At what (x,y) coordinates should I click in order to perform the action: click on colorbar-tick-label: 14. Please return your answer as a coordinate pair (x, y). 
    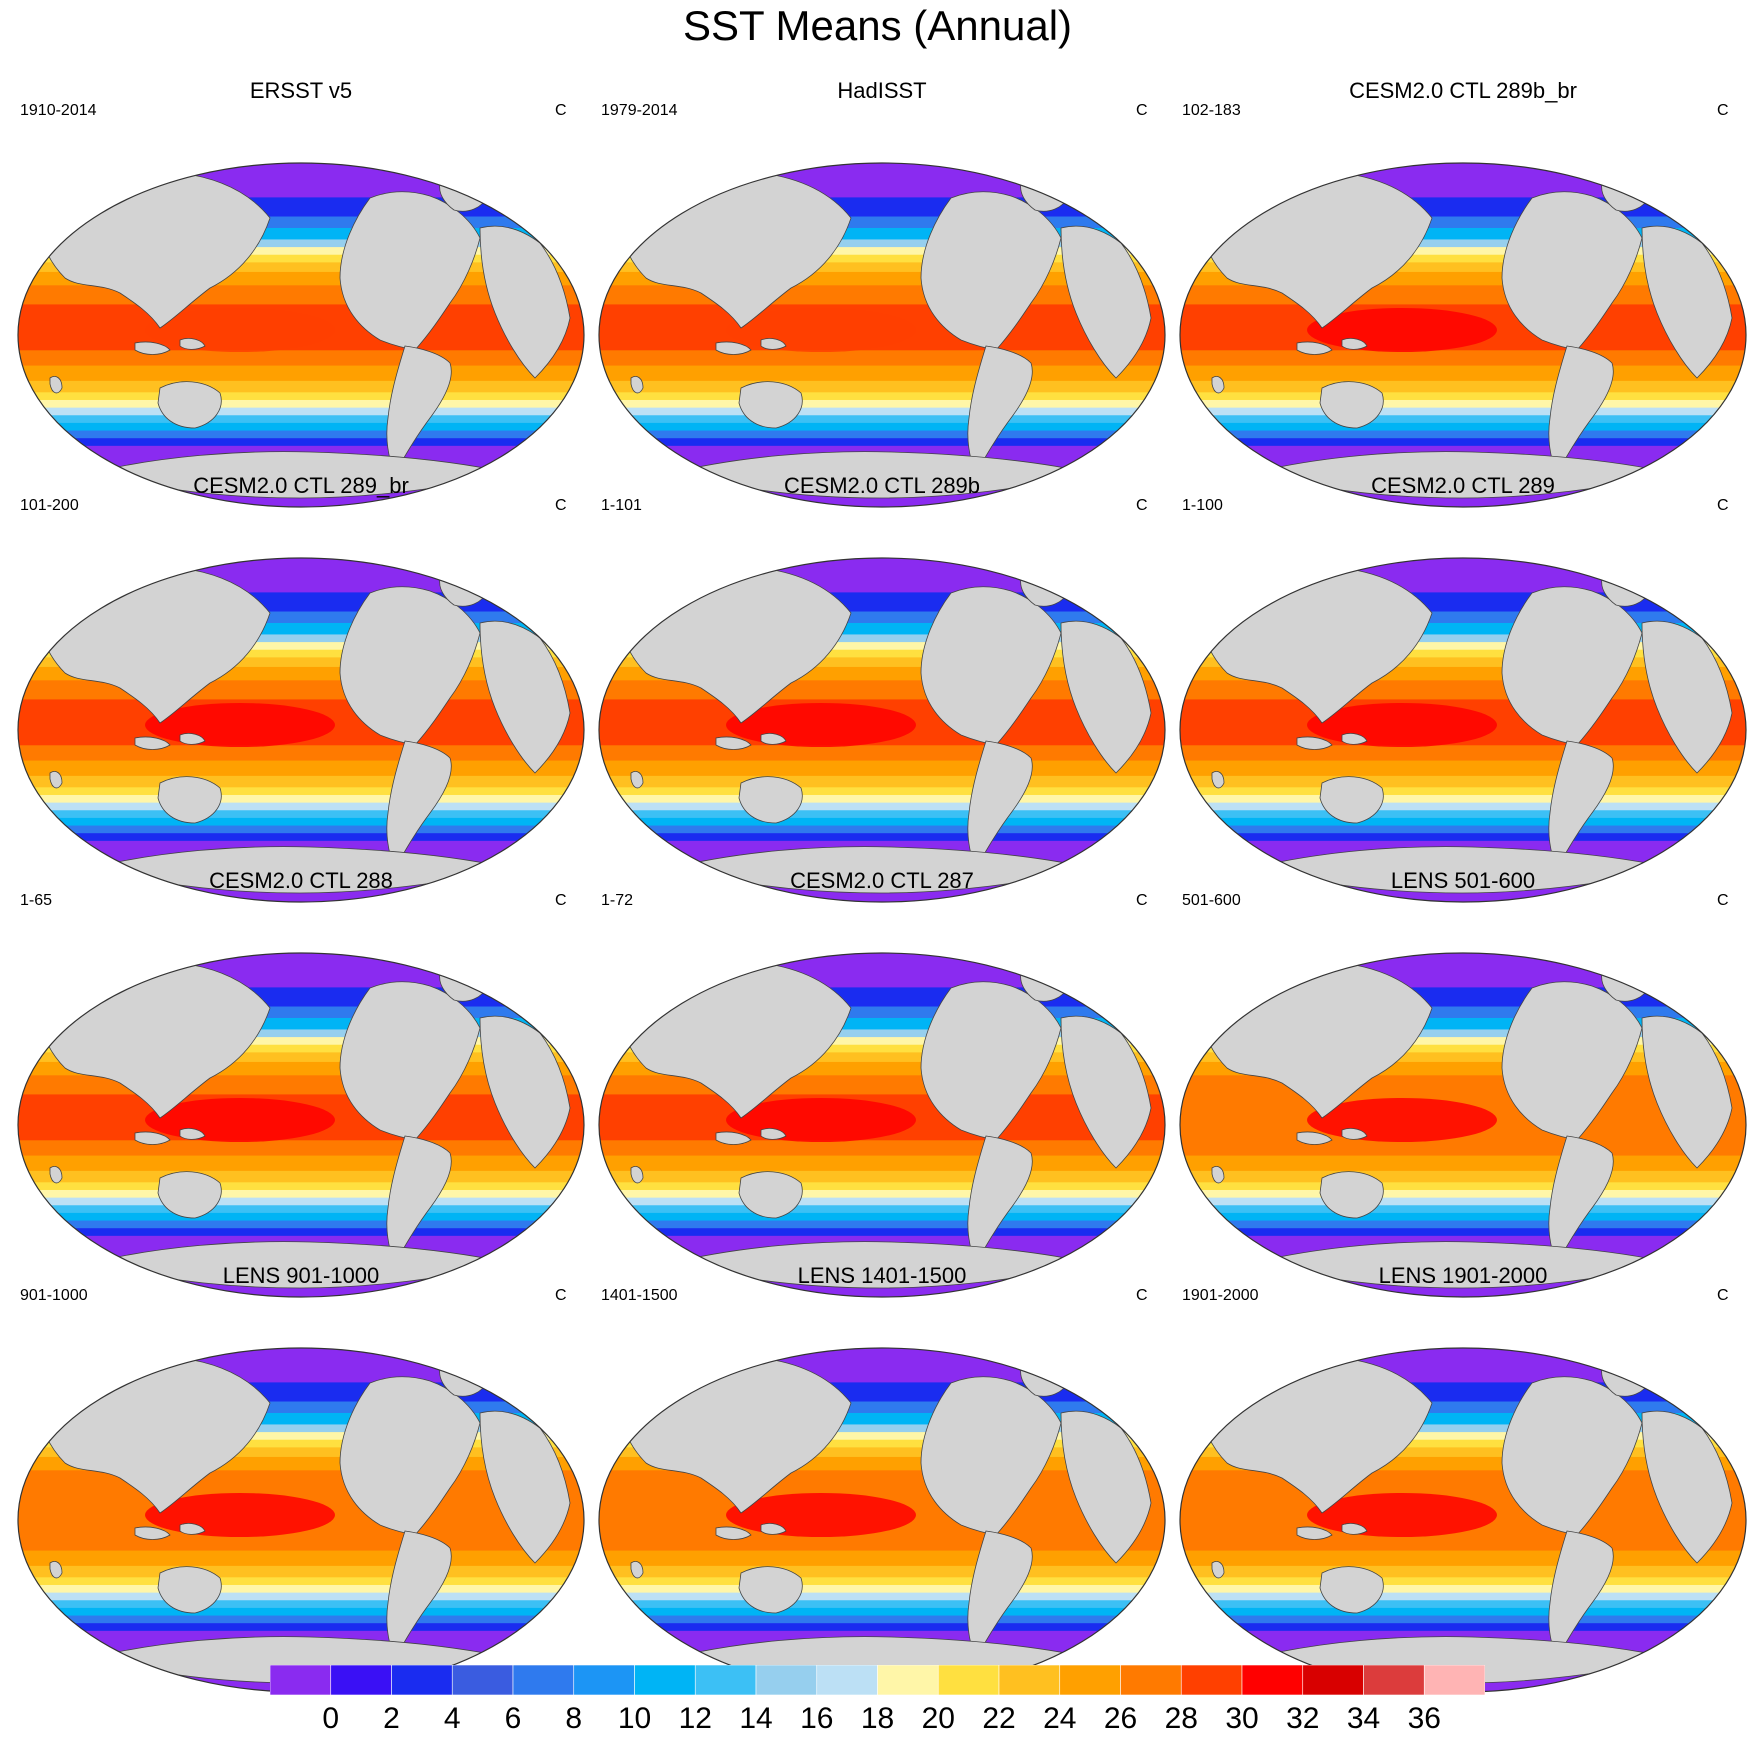
    Looking at the image, I should click on (756, 1718).